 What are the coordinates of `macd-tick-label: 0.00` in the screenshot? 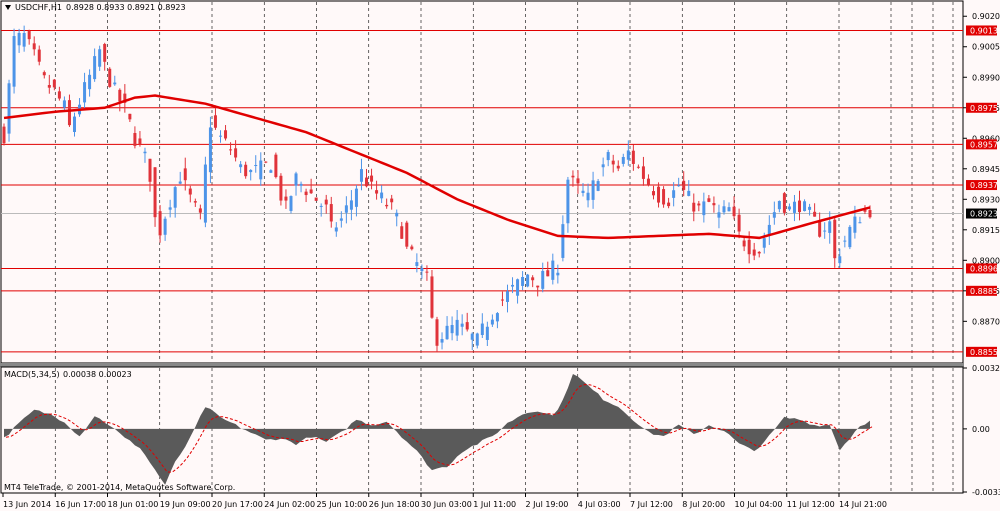 It's located at (981, 429).